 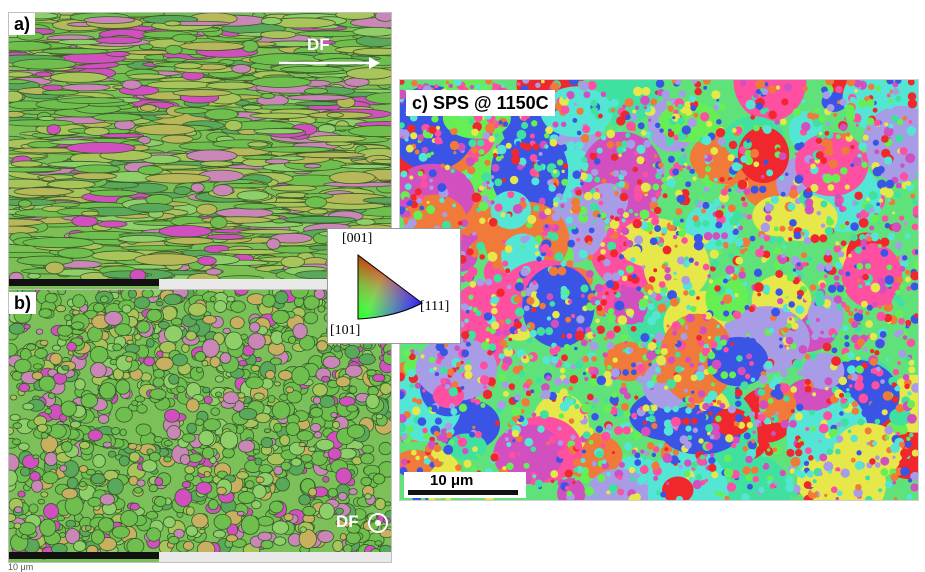 What do you see at coordinates (275, 557) in the screenshot?
I see `panel-b-scale-track` at bounding box center [275, 557].